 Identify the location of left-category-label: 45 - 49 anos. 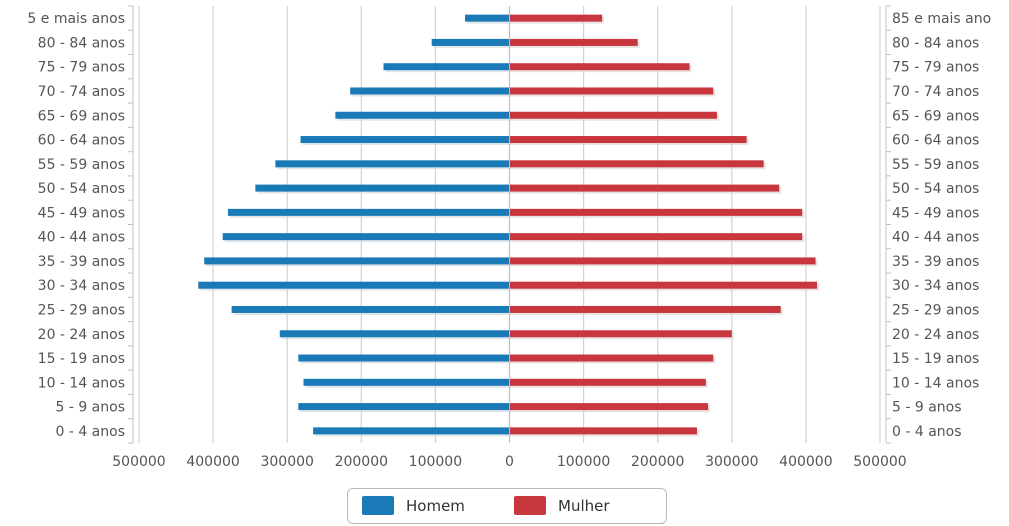
(81, 213).